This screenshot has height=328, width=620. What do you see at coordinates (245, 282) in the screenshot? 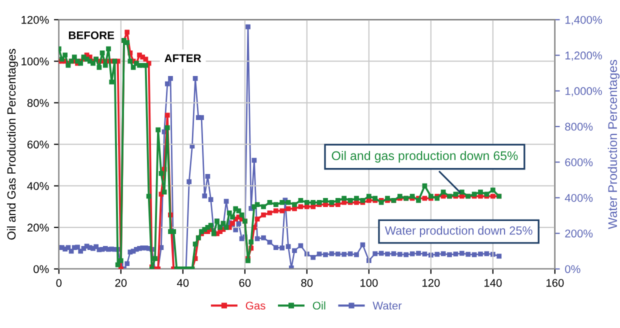
I see `x-tick-label: 60` at bounding box center [245, 282].